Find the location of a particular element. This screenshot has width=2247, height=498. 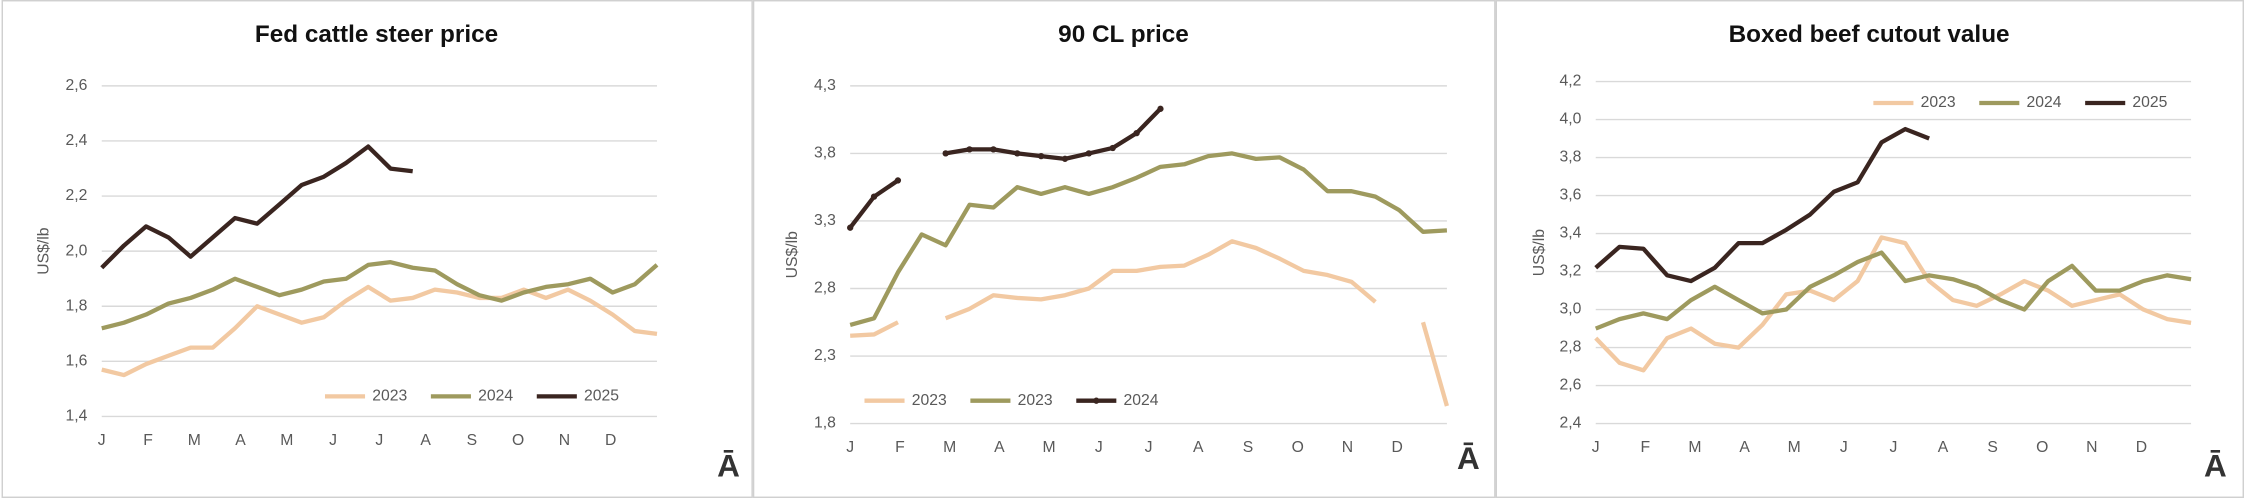

y-tick-label: 3,2 is located at coordinates (1571, 271).